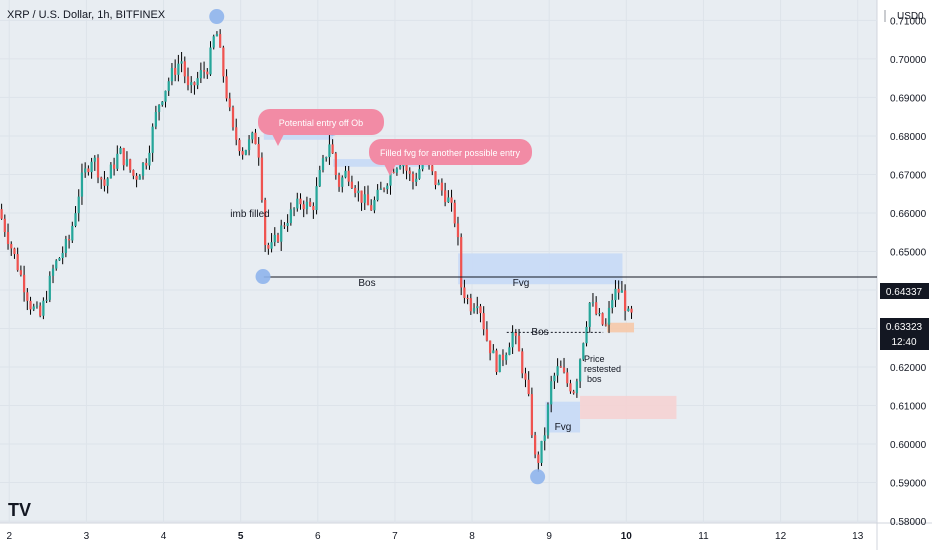 The image size is (932, 555). I want to click on y-tick-label: 0.60000, so click(908, 445).